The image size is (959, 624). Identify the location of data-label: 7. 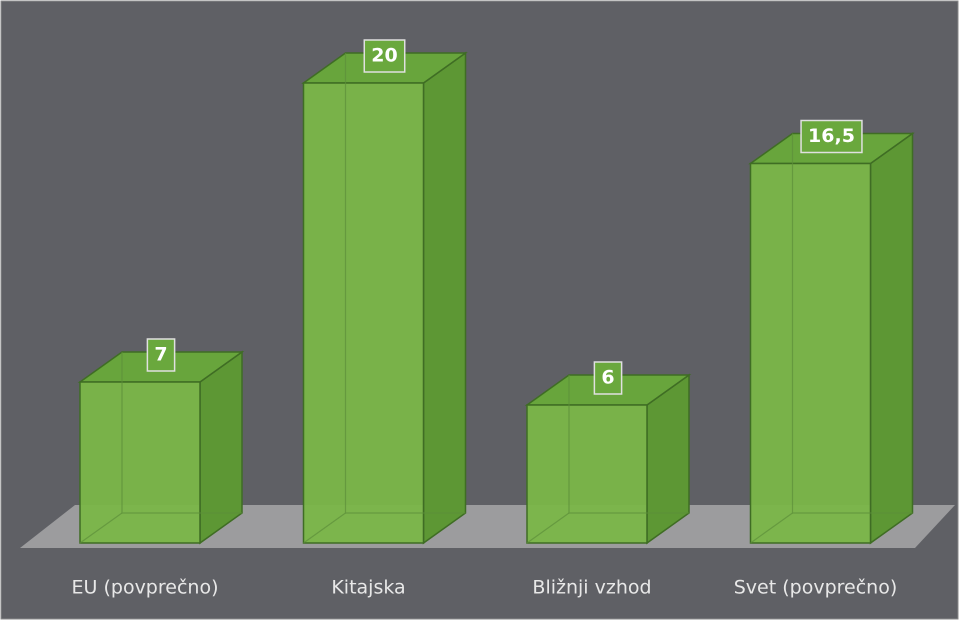
(160, 355).